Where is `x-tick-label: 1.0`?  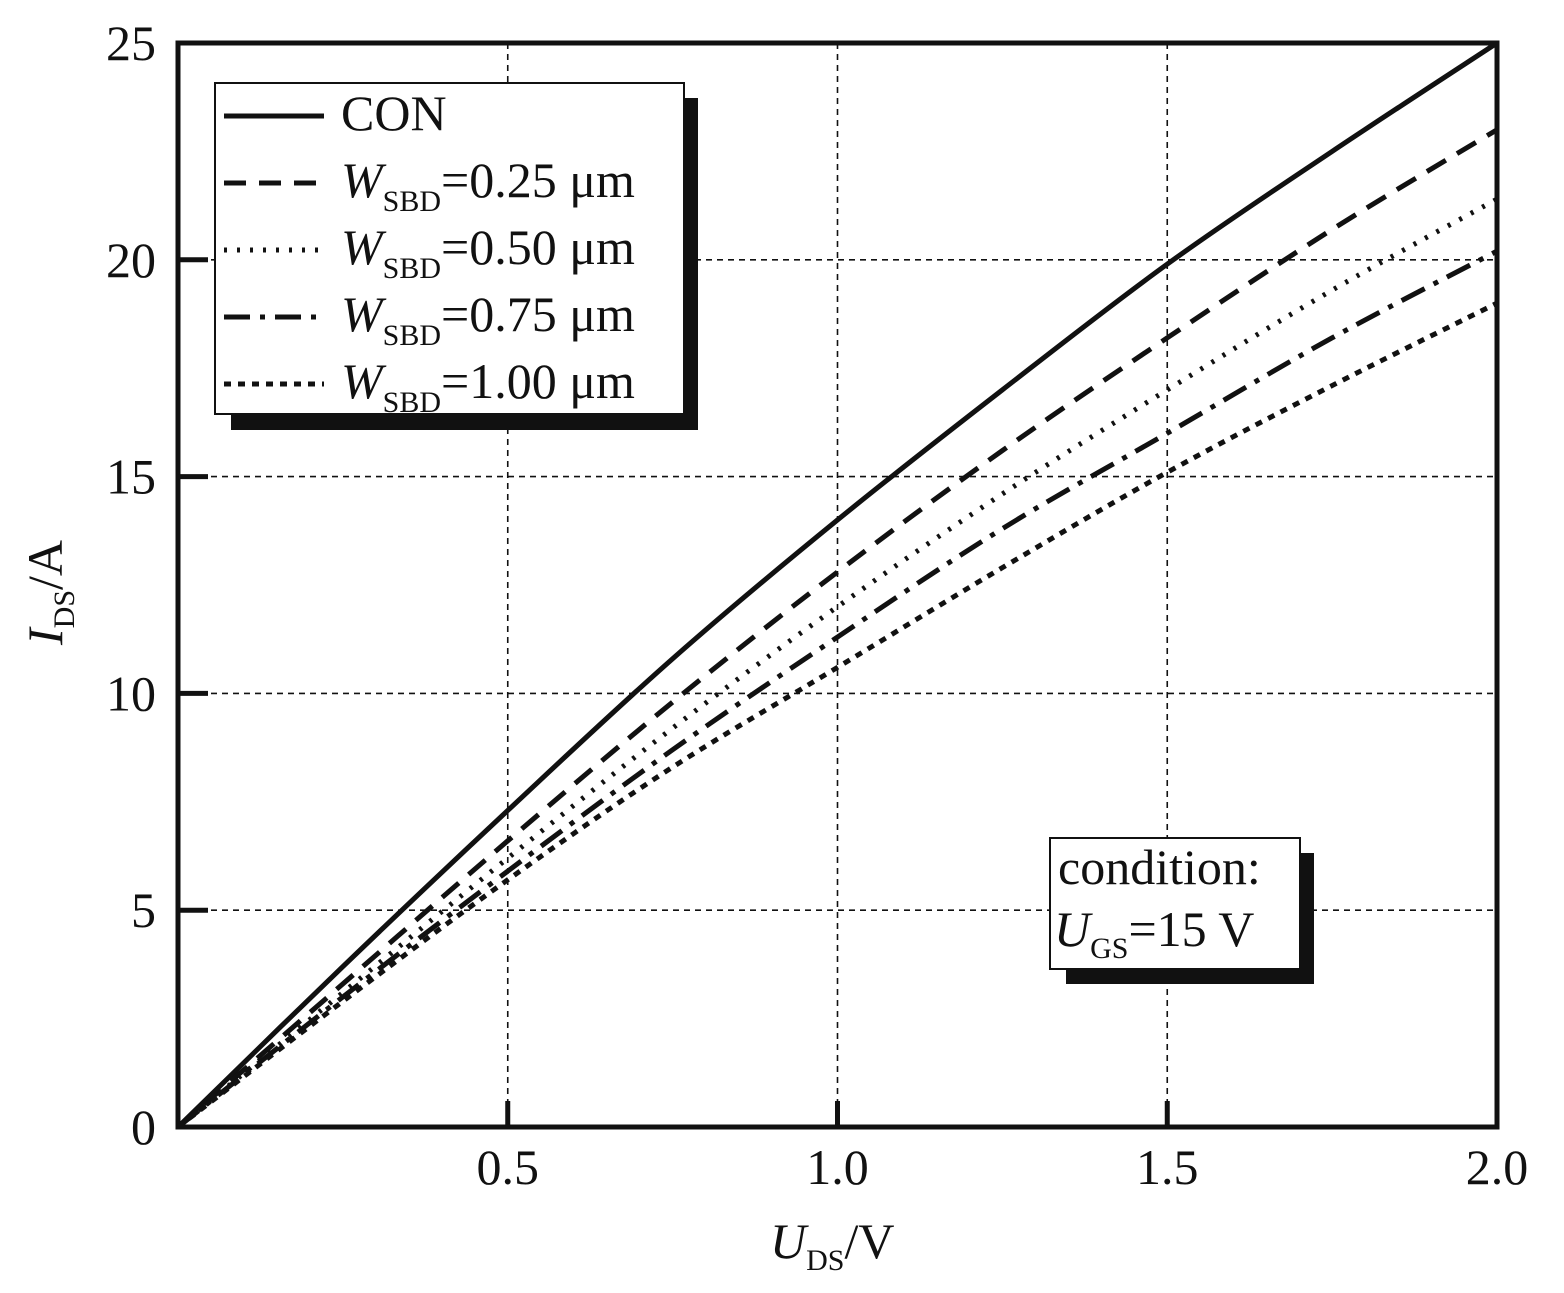 x-tick-label: 1.0 is located at coordinates (837, 1167).